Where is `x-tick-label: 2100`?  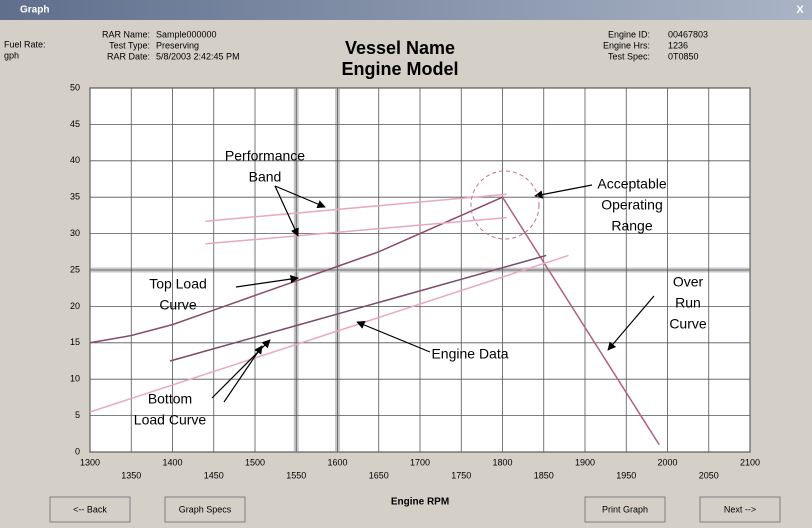 x-tick-label: 2100 is located at coordinates (750, 462).